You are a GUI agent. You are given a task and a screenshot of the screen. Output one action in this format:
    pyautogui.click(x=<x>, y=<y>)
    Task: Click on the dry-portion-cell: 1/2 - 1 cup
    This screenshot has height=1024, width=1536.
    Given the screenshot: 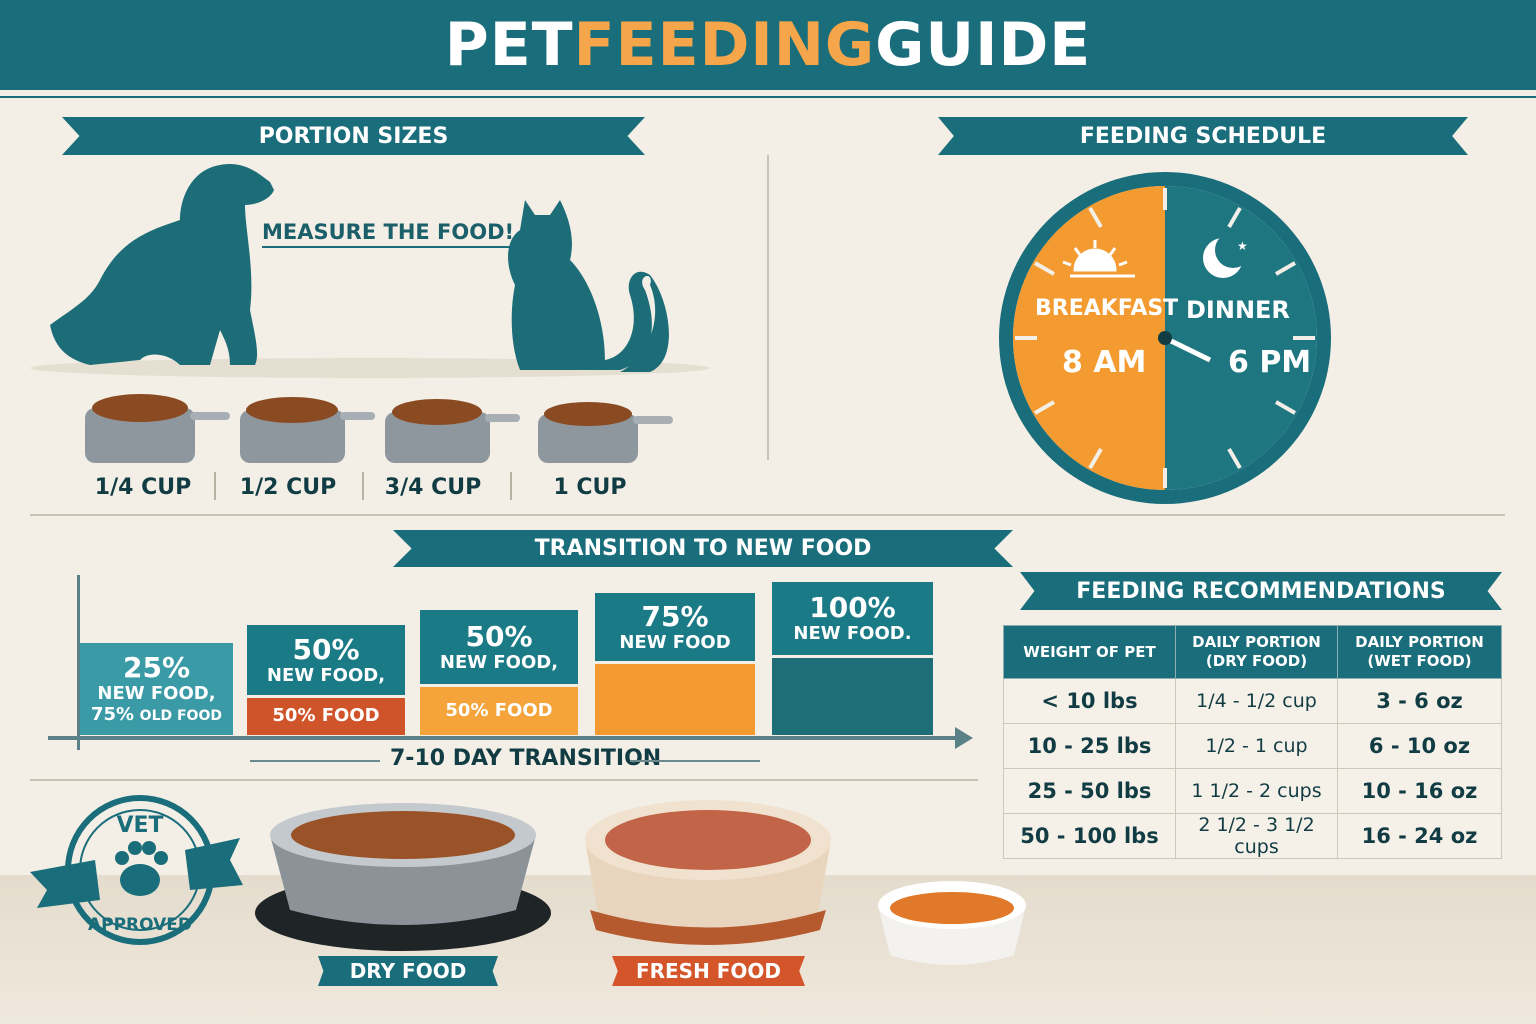 What is the action you would take?
    pyautogui.click(x=1256, y=746)
    